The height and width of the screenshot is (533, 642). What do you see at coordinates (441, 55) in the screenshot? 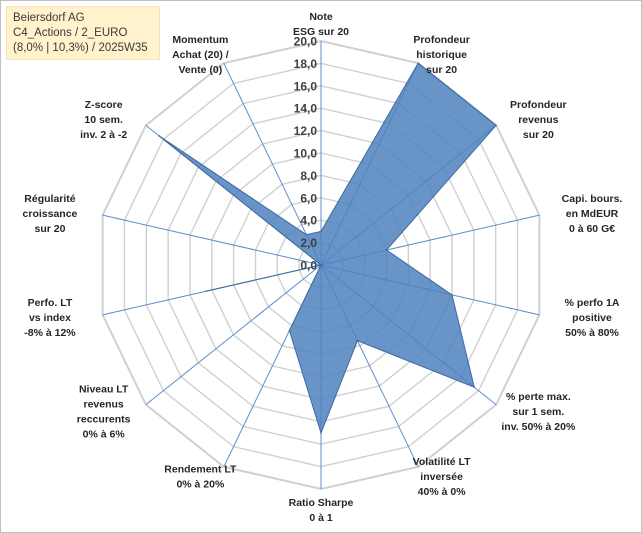
I see `axis-label: Profondeur historique sur 20` at bounding box center [441, 55].